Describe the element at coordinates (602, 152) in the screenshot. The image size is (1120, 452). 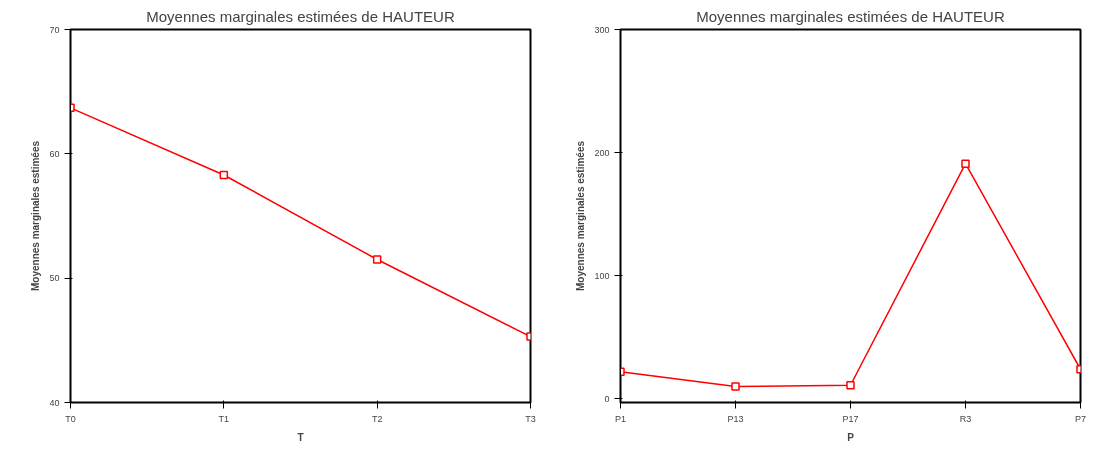
I see `y-tick-label: 200` at that location.